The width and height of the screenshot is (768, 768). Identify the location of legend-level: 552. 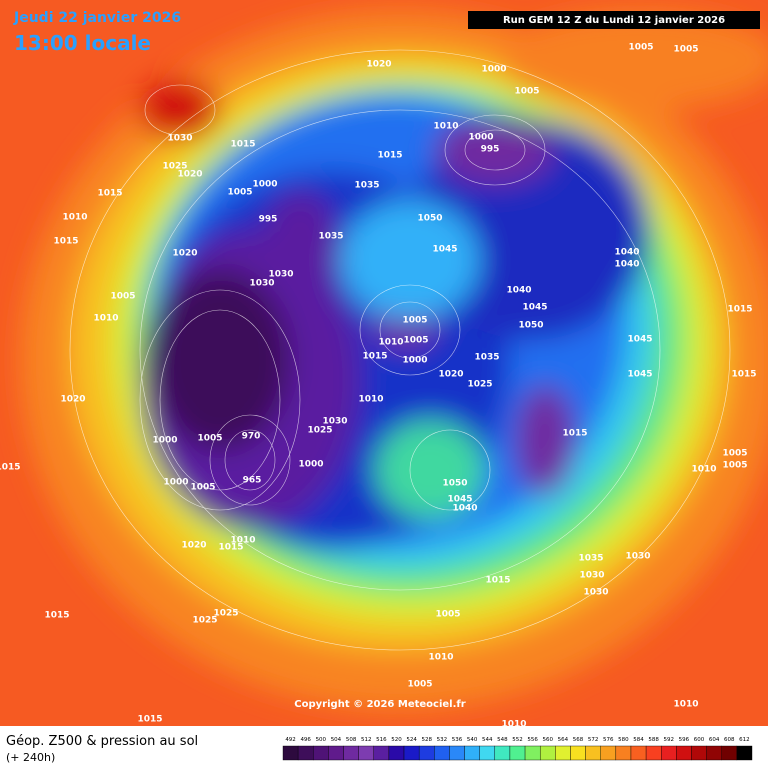
(517, 740).